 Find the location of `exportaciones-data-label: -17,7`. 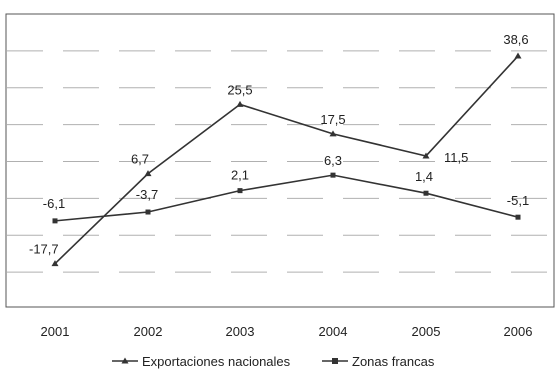

exportaciones-data-label: -17,7 is located at coordinates (44, 249).